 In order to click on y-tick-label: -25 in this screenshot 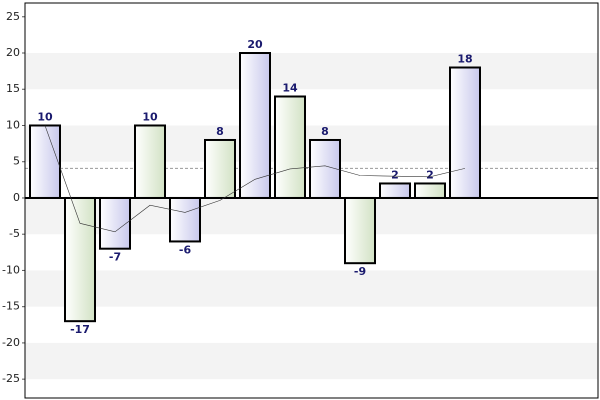, I will do `click(11, 378)`.